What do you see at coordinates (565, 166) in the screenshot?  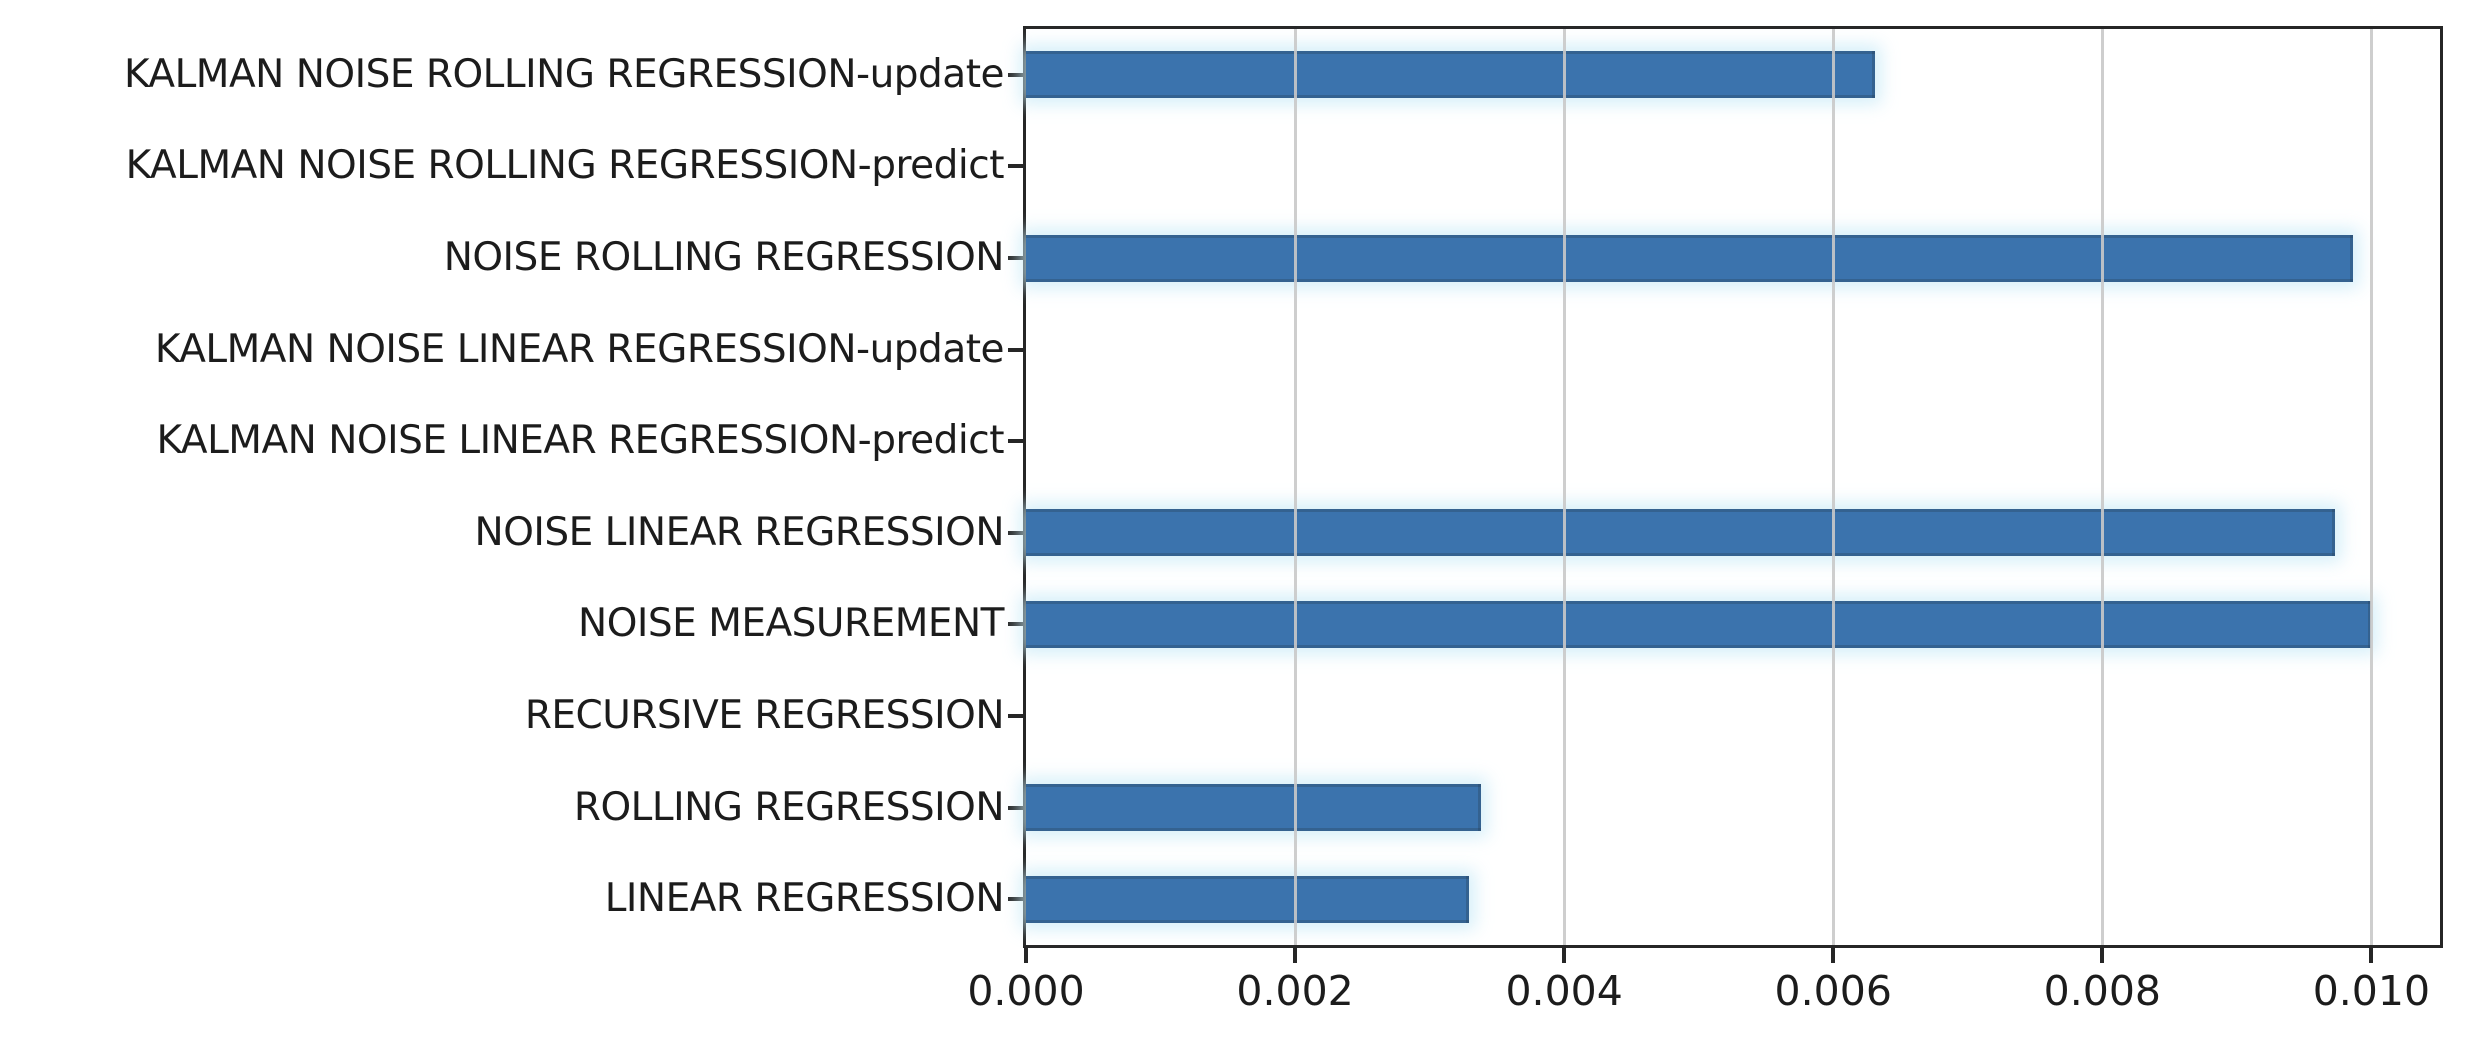 I see `category-label: KALMAN NOISE ROLLING REGRESSION-predict` at bounding box center [565, 166].